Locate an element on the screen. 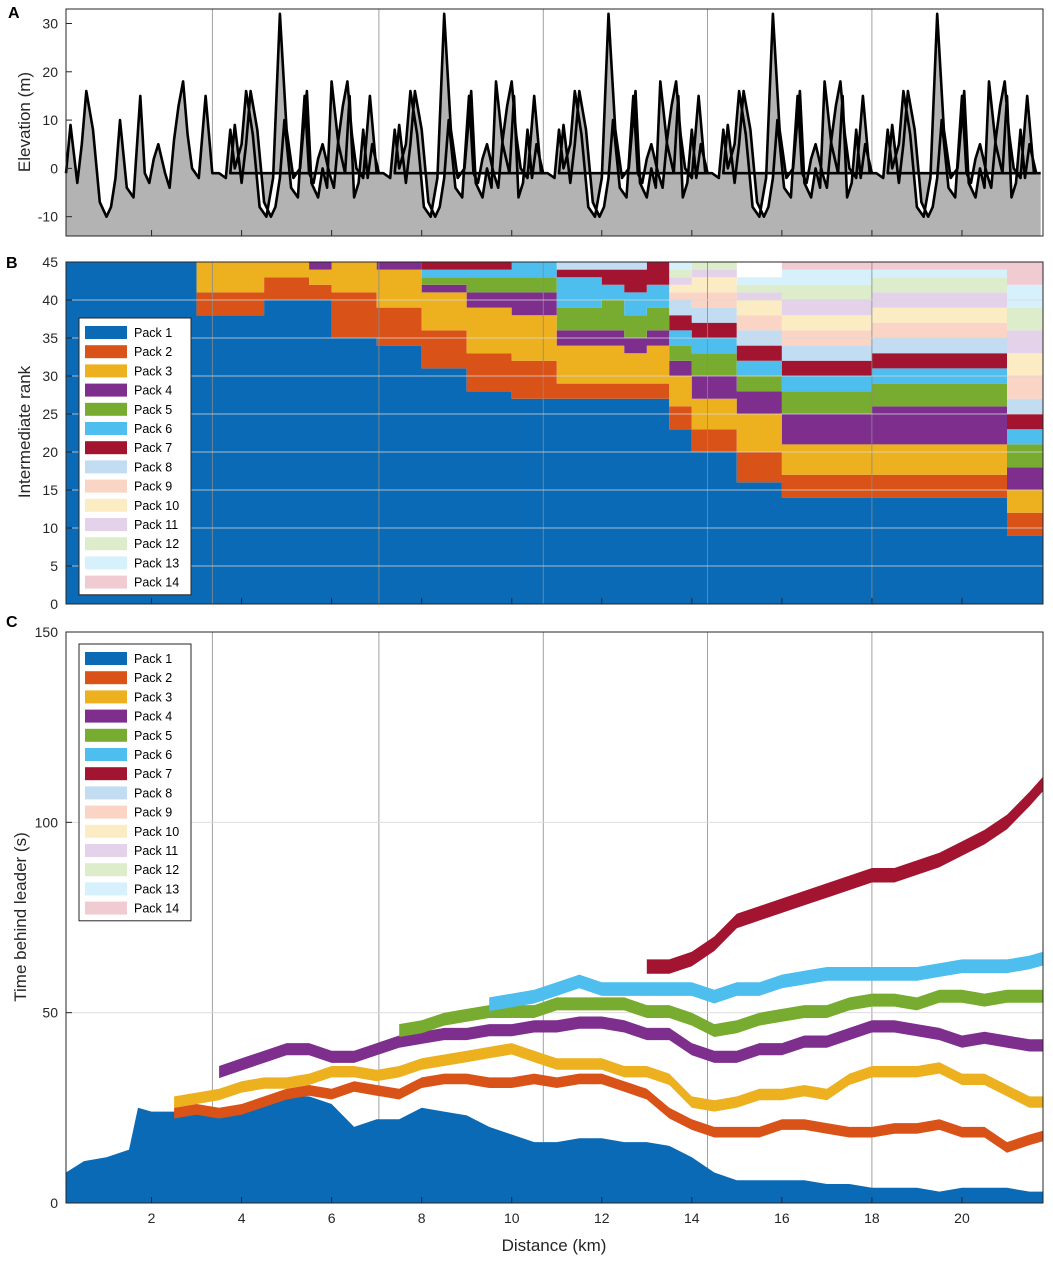 This screenshot has width=1053, height=1265. legend-entry: Pack 13 is located at coordinates (156, 889).